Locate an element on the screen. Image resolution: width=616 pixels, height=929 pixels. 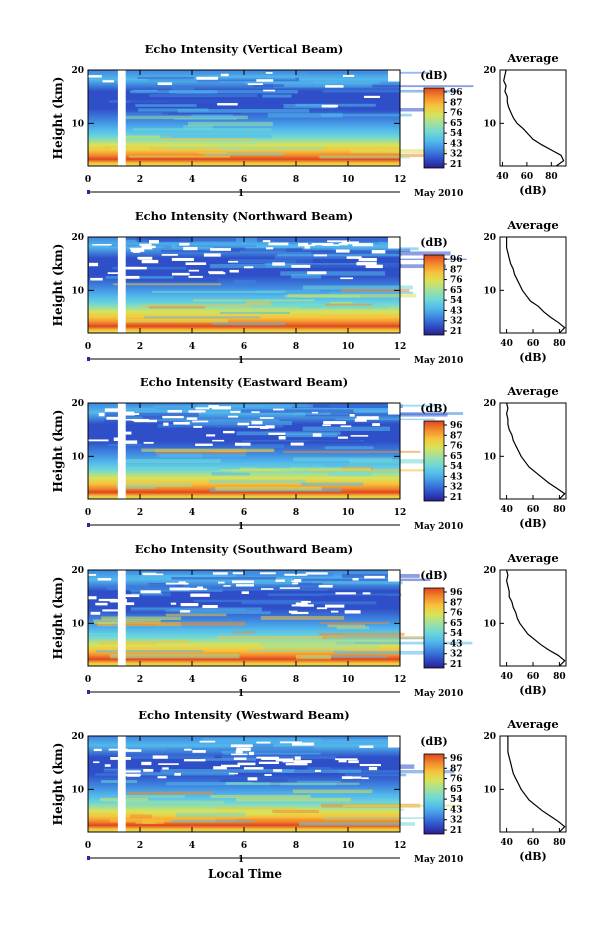
average-y-tick-label: 10 is located at coordinates (489, 624).